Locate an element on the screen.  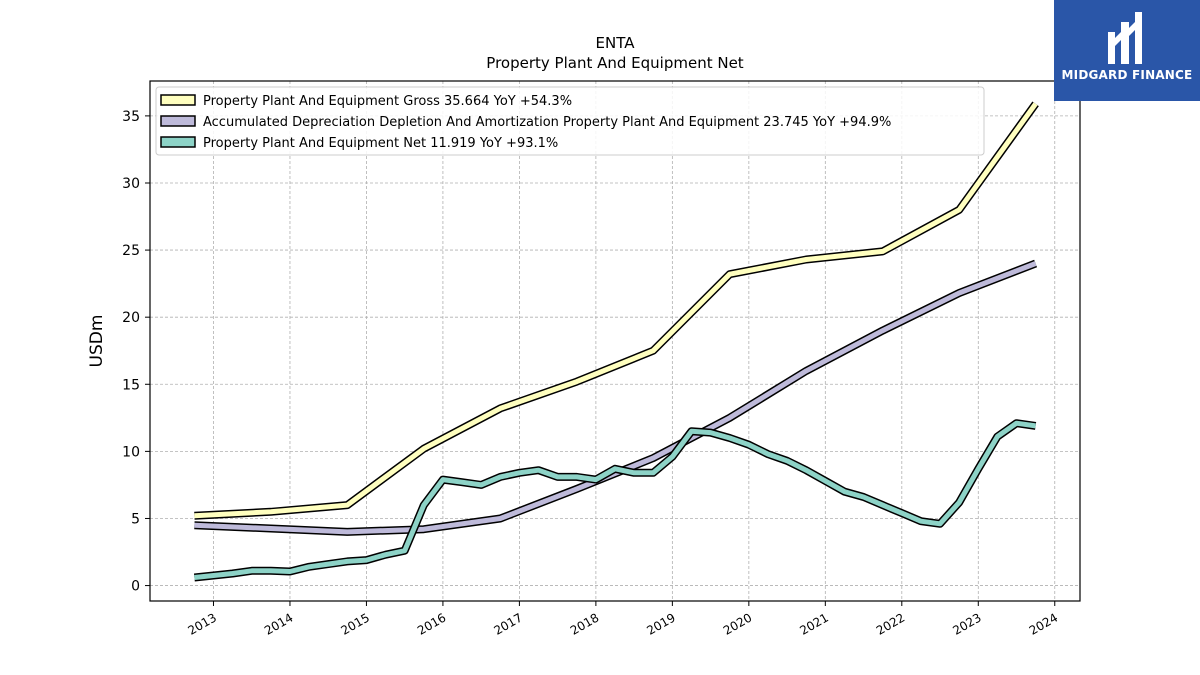
y-axis-label: USDm is located at coordinates (97, 341).